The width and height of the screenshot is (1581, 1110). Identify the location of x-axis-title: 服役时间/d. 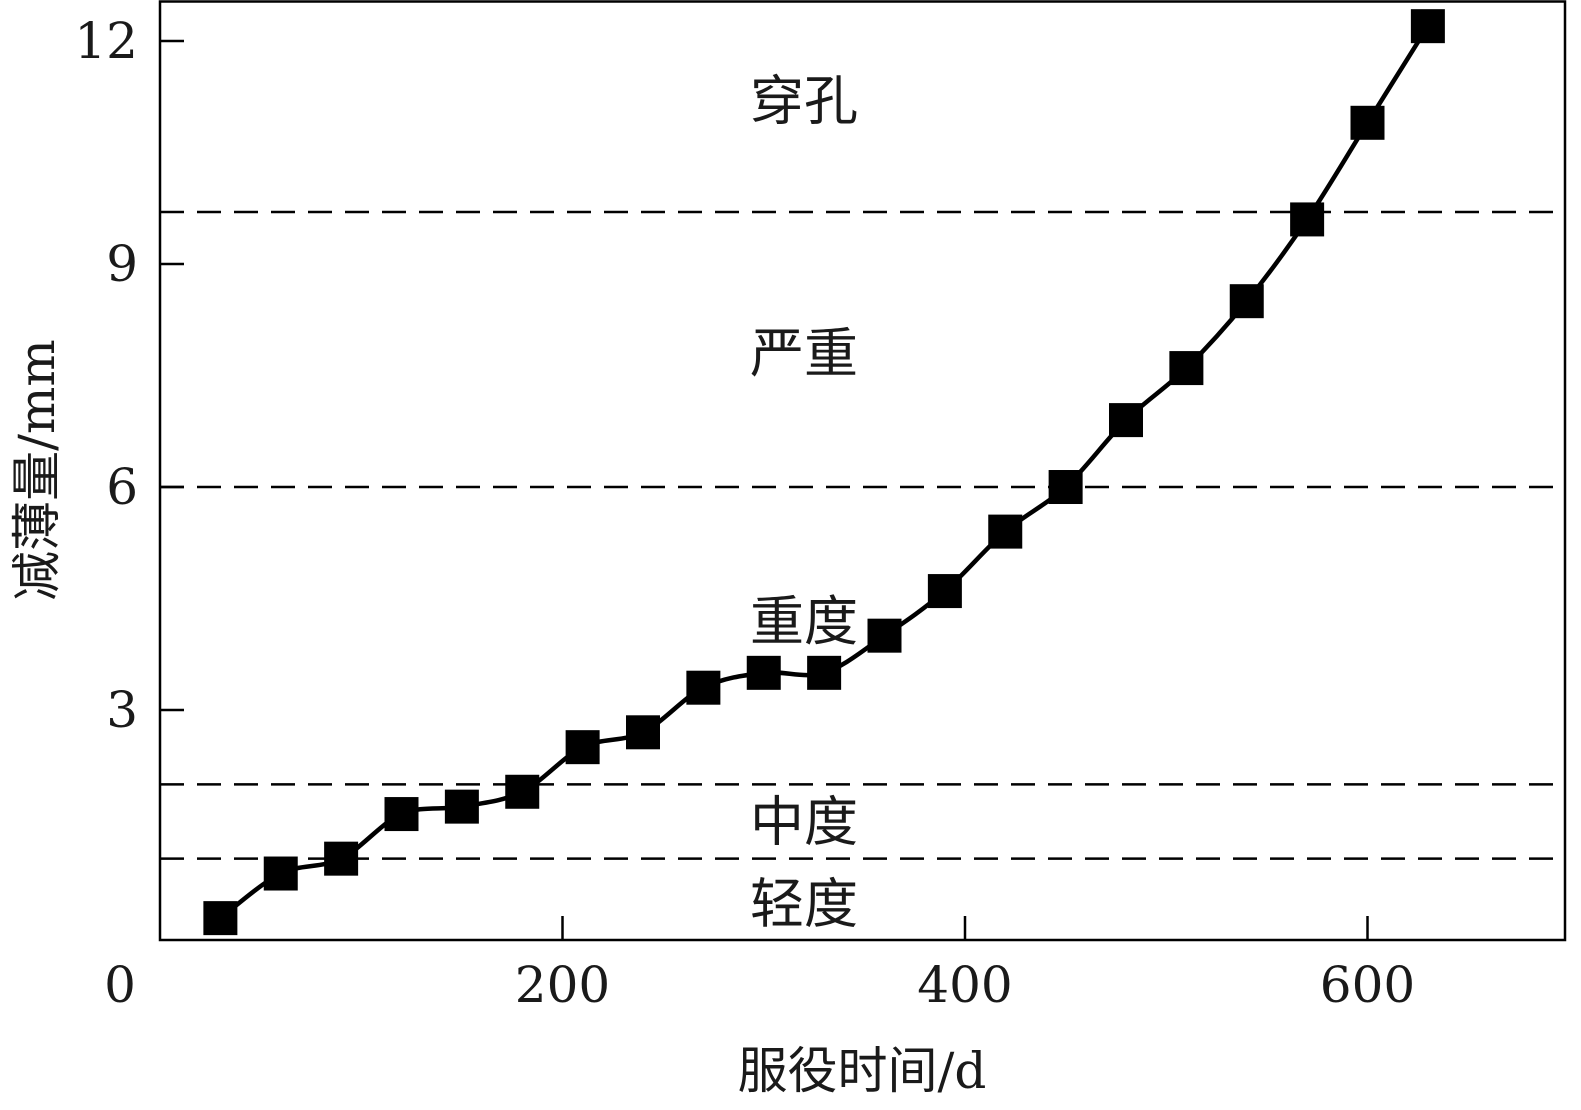
(862, 1071).